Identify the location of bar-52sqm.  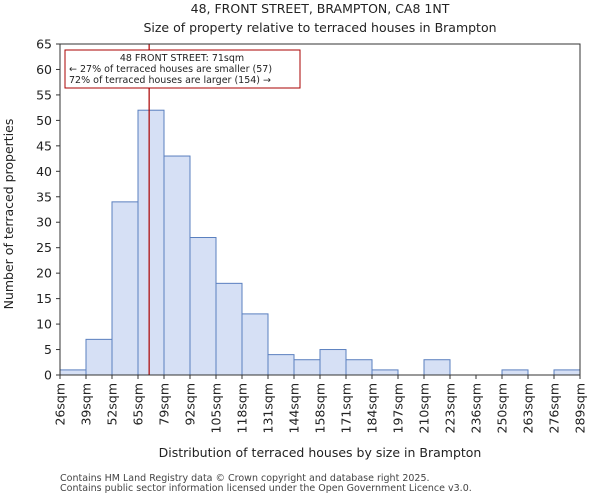
(125, 288).